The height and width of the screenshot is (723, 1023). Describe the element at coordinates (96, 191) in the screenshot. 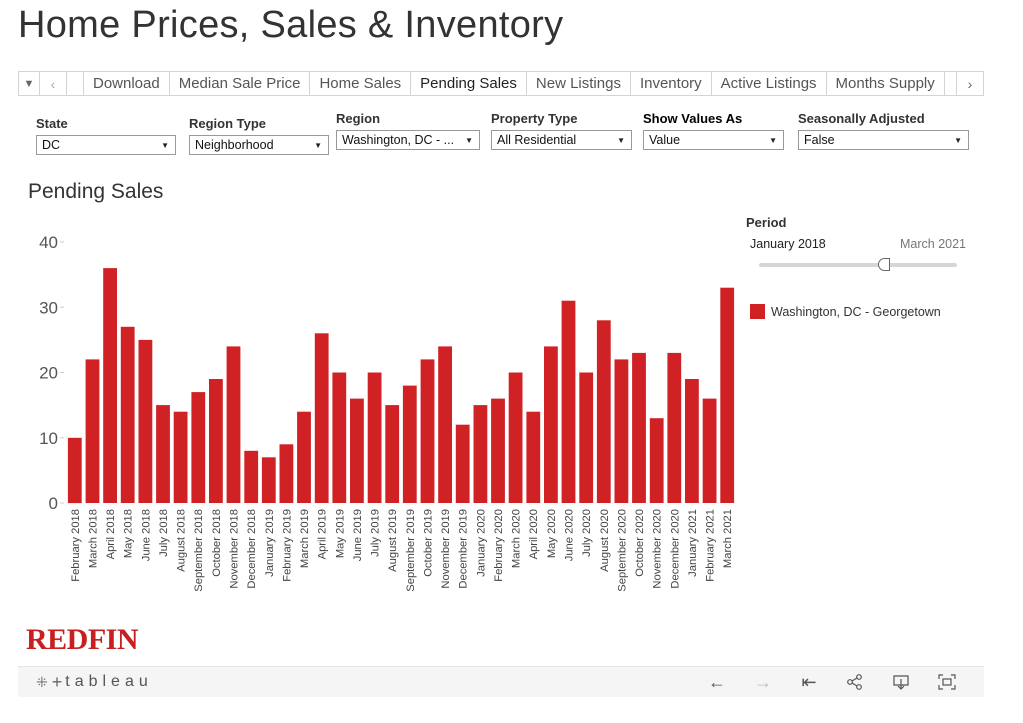

I see `chart-title: Pending Sales` at that location.